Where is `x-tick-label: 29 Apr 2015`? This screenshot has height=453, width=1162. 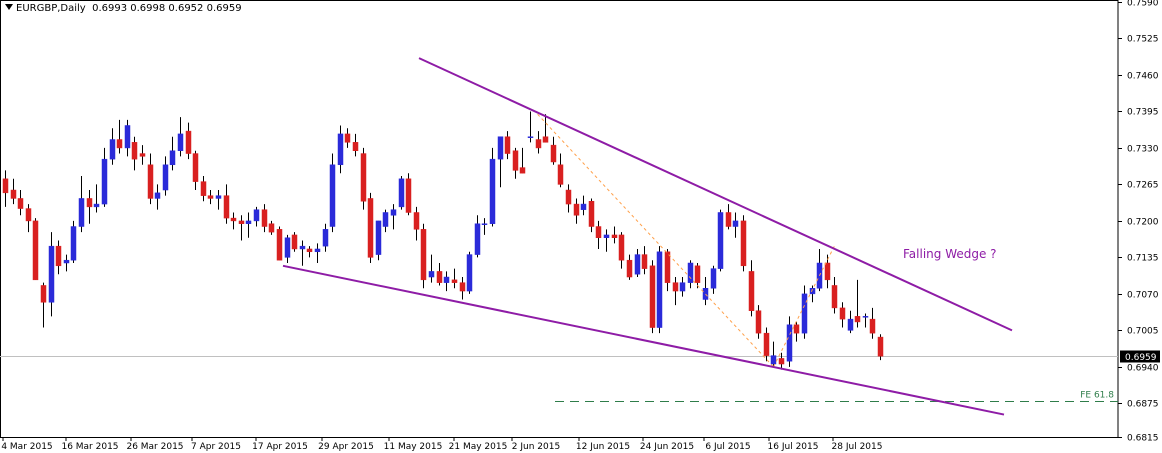
x-tick-label: 29 Apr 2015 is located at coordinates (346, 447).